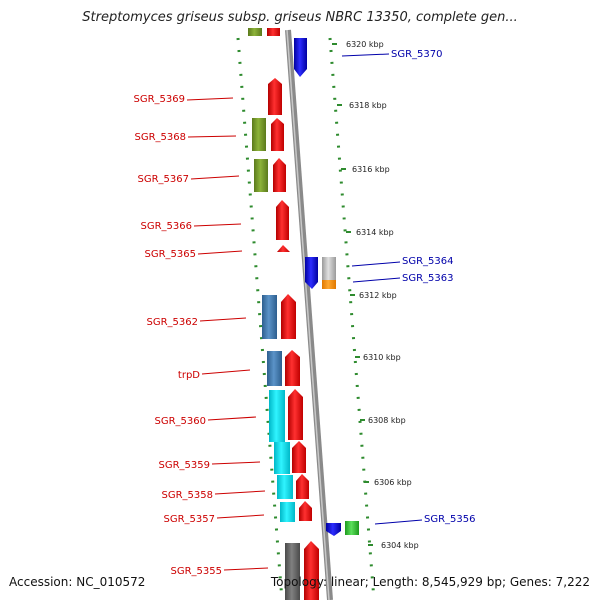  Describe the element at coordinates (167, 226) in the screenshot. I see `label-sgr-5366: SGR_5366` at that location.